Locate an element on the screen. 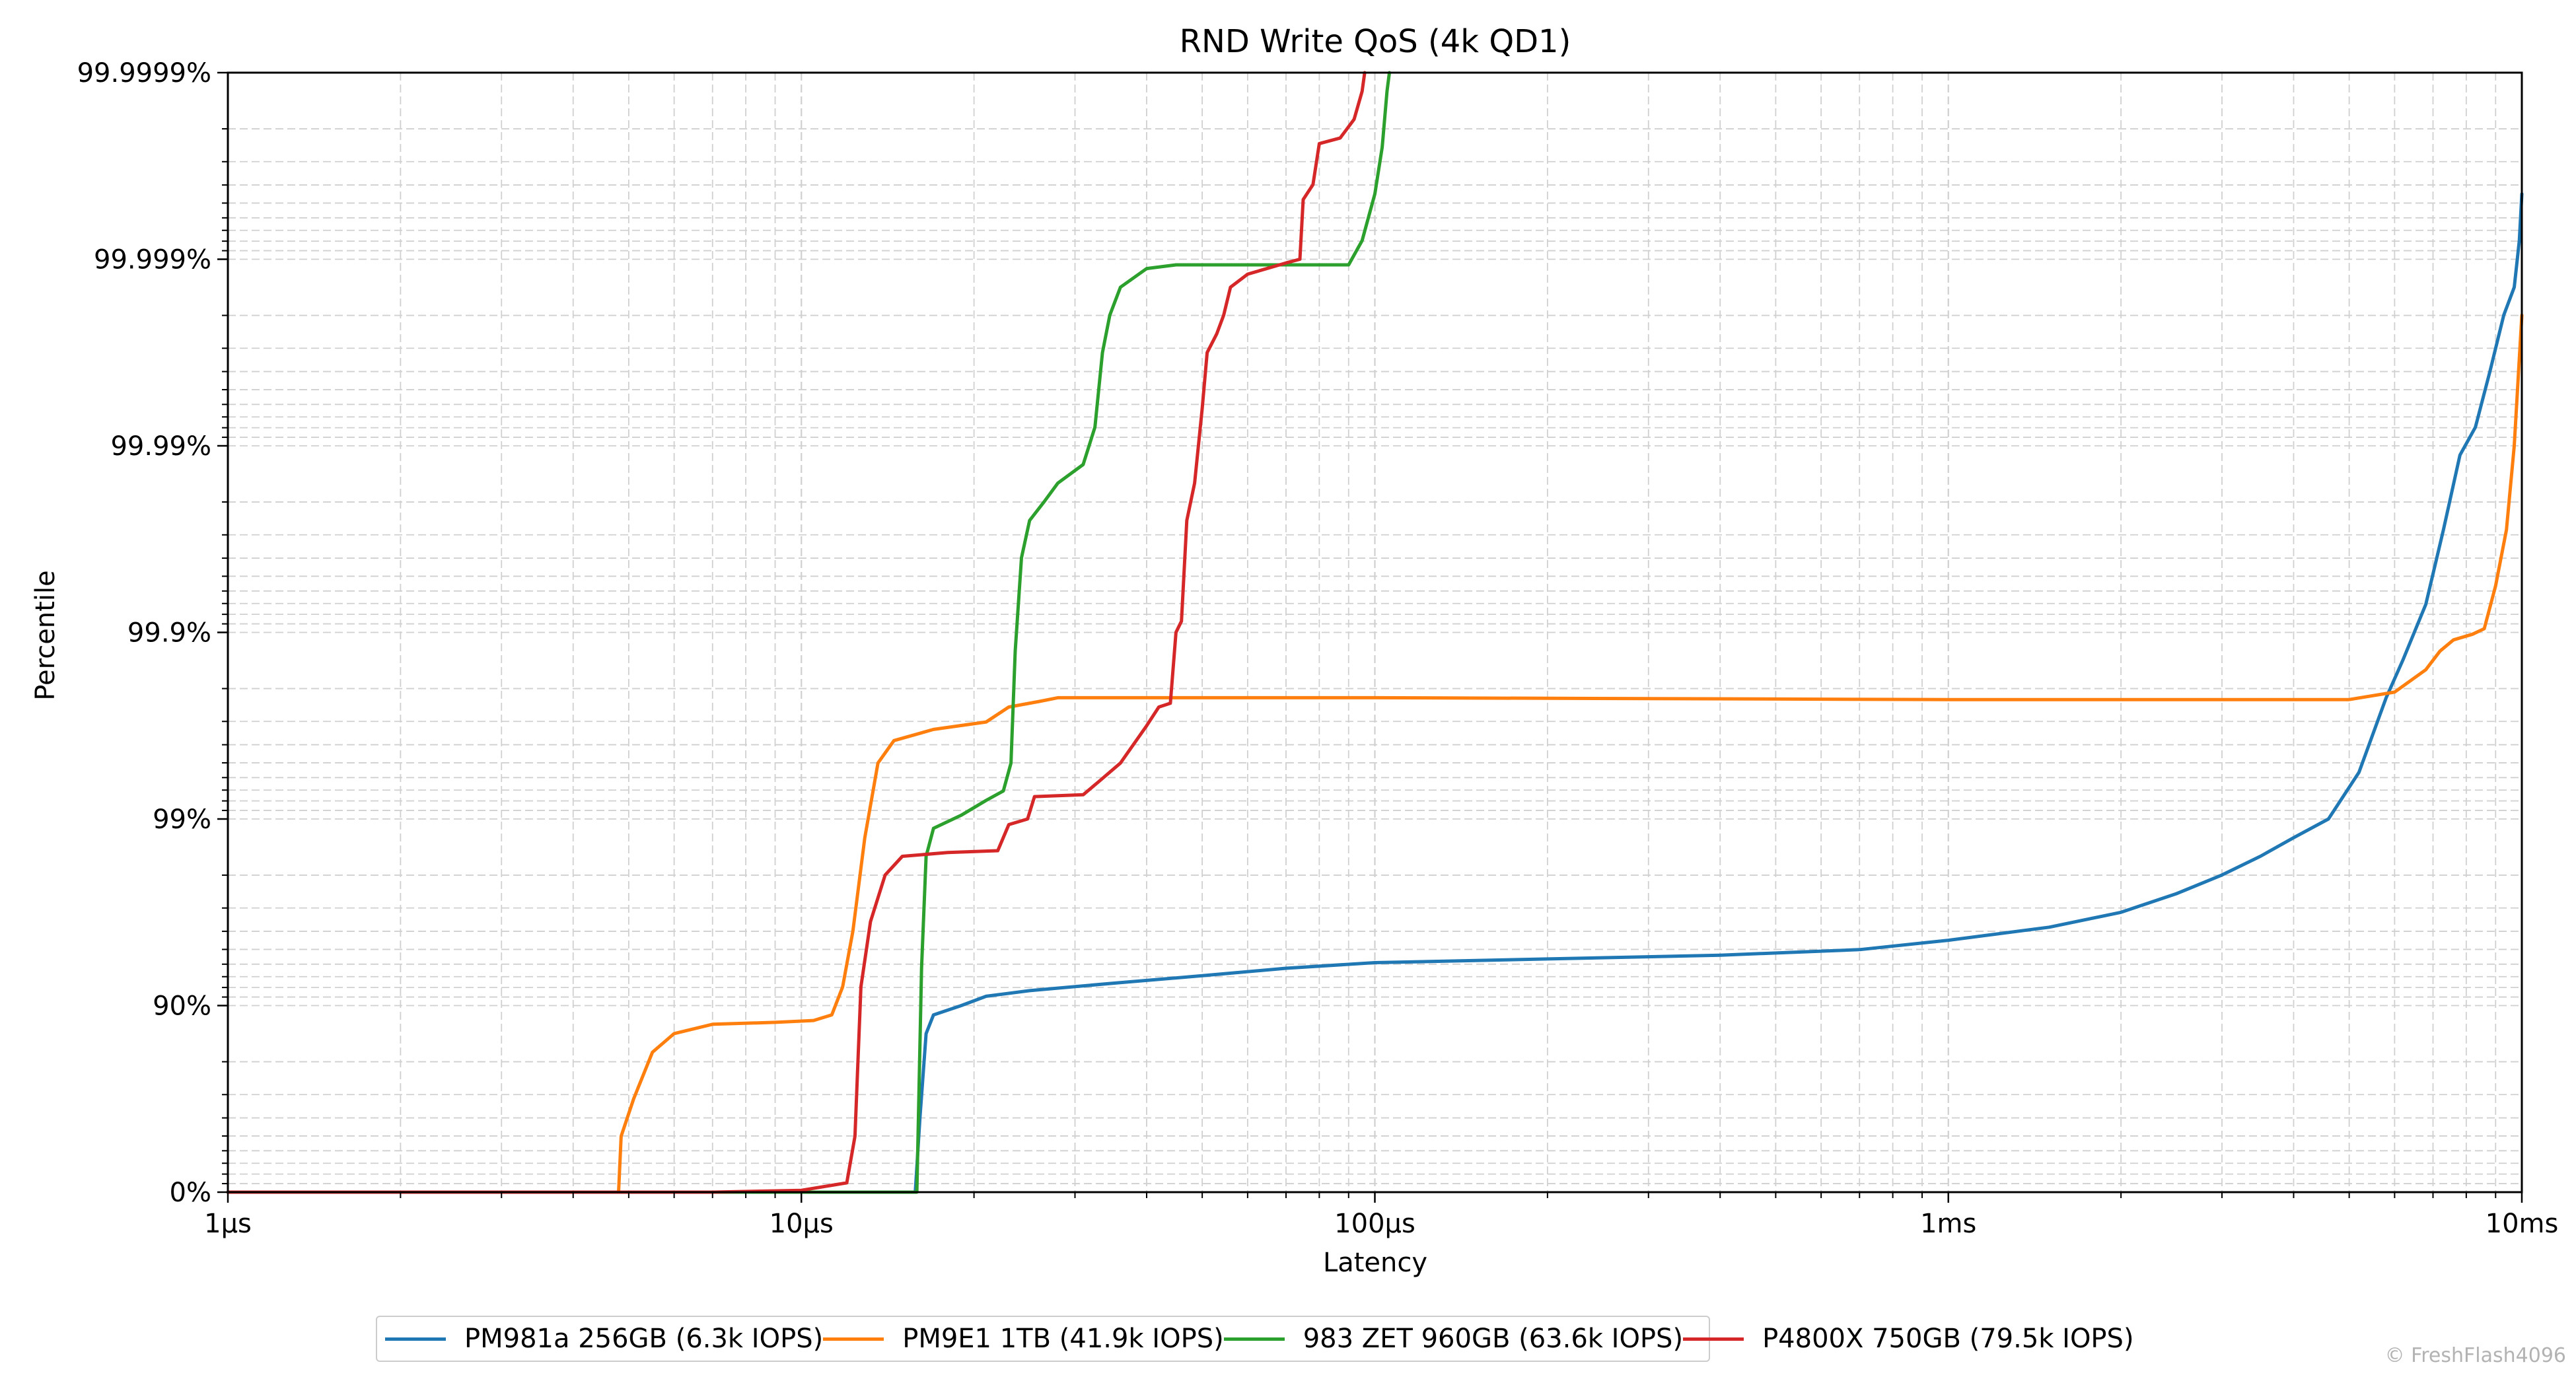  legend-item-983-zet: 983 ZET 960GB (63.6k IOPS) is located at coordinates (1453, 1339).